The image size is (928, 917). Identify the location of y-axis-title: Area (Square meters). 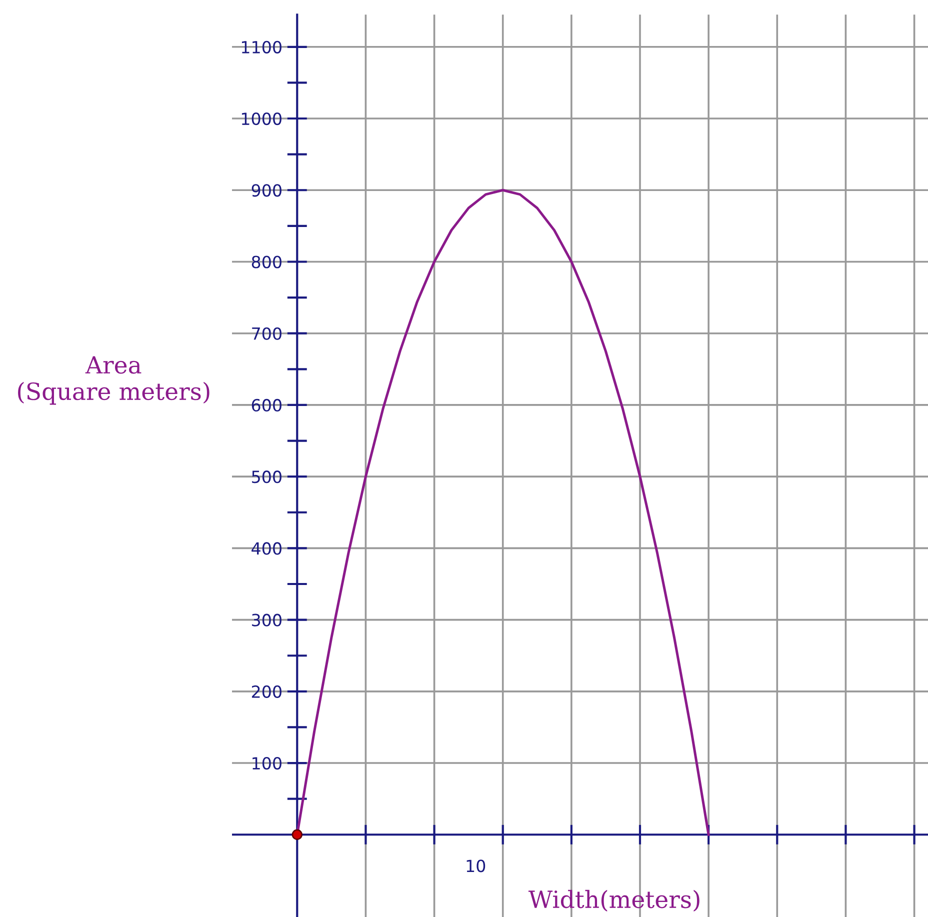
(114, 380).